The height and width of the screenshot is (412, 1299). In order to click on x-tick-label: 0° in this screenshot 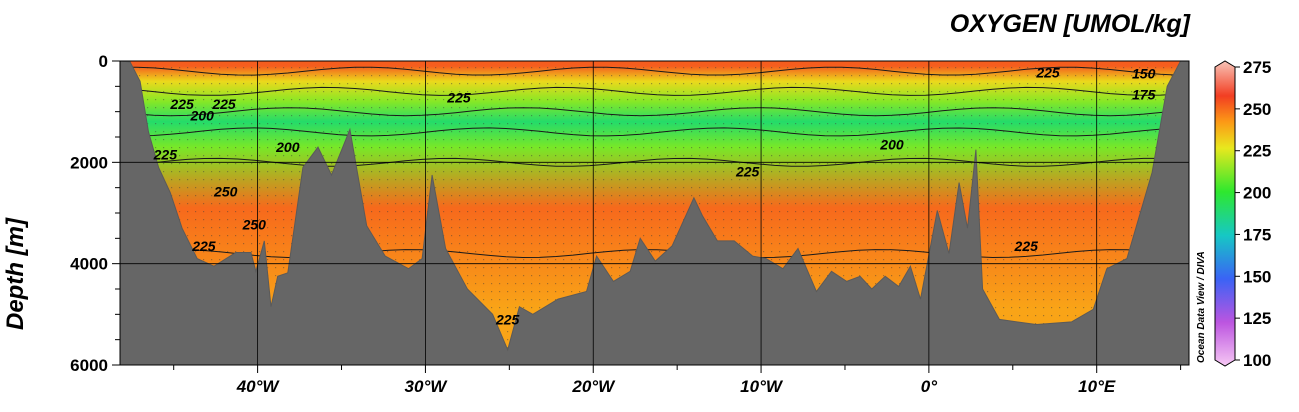, I will do `click(929, 386)`.